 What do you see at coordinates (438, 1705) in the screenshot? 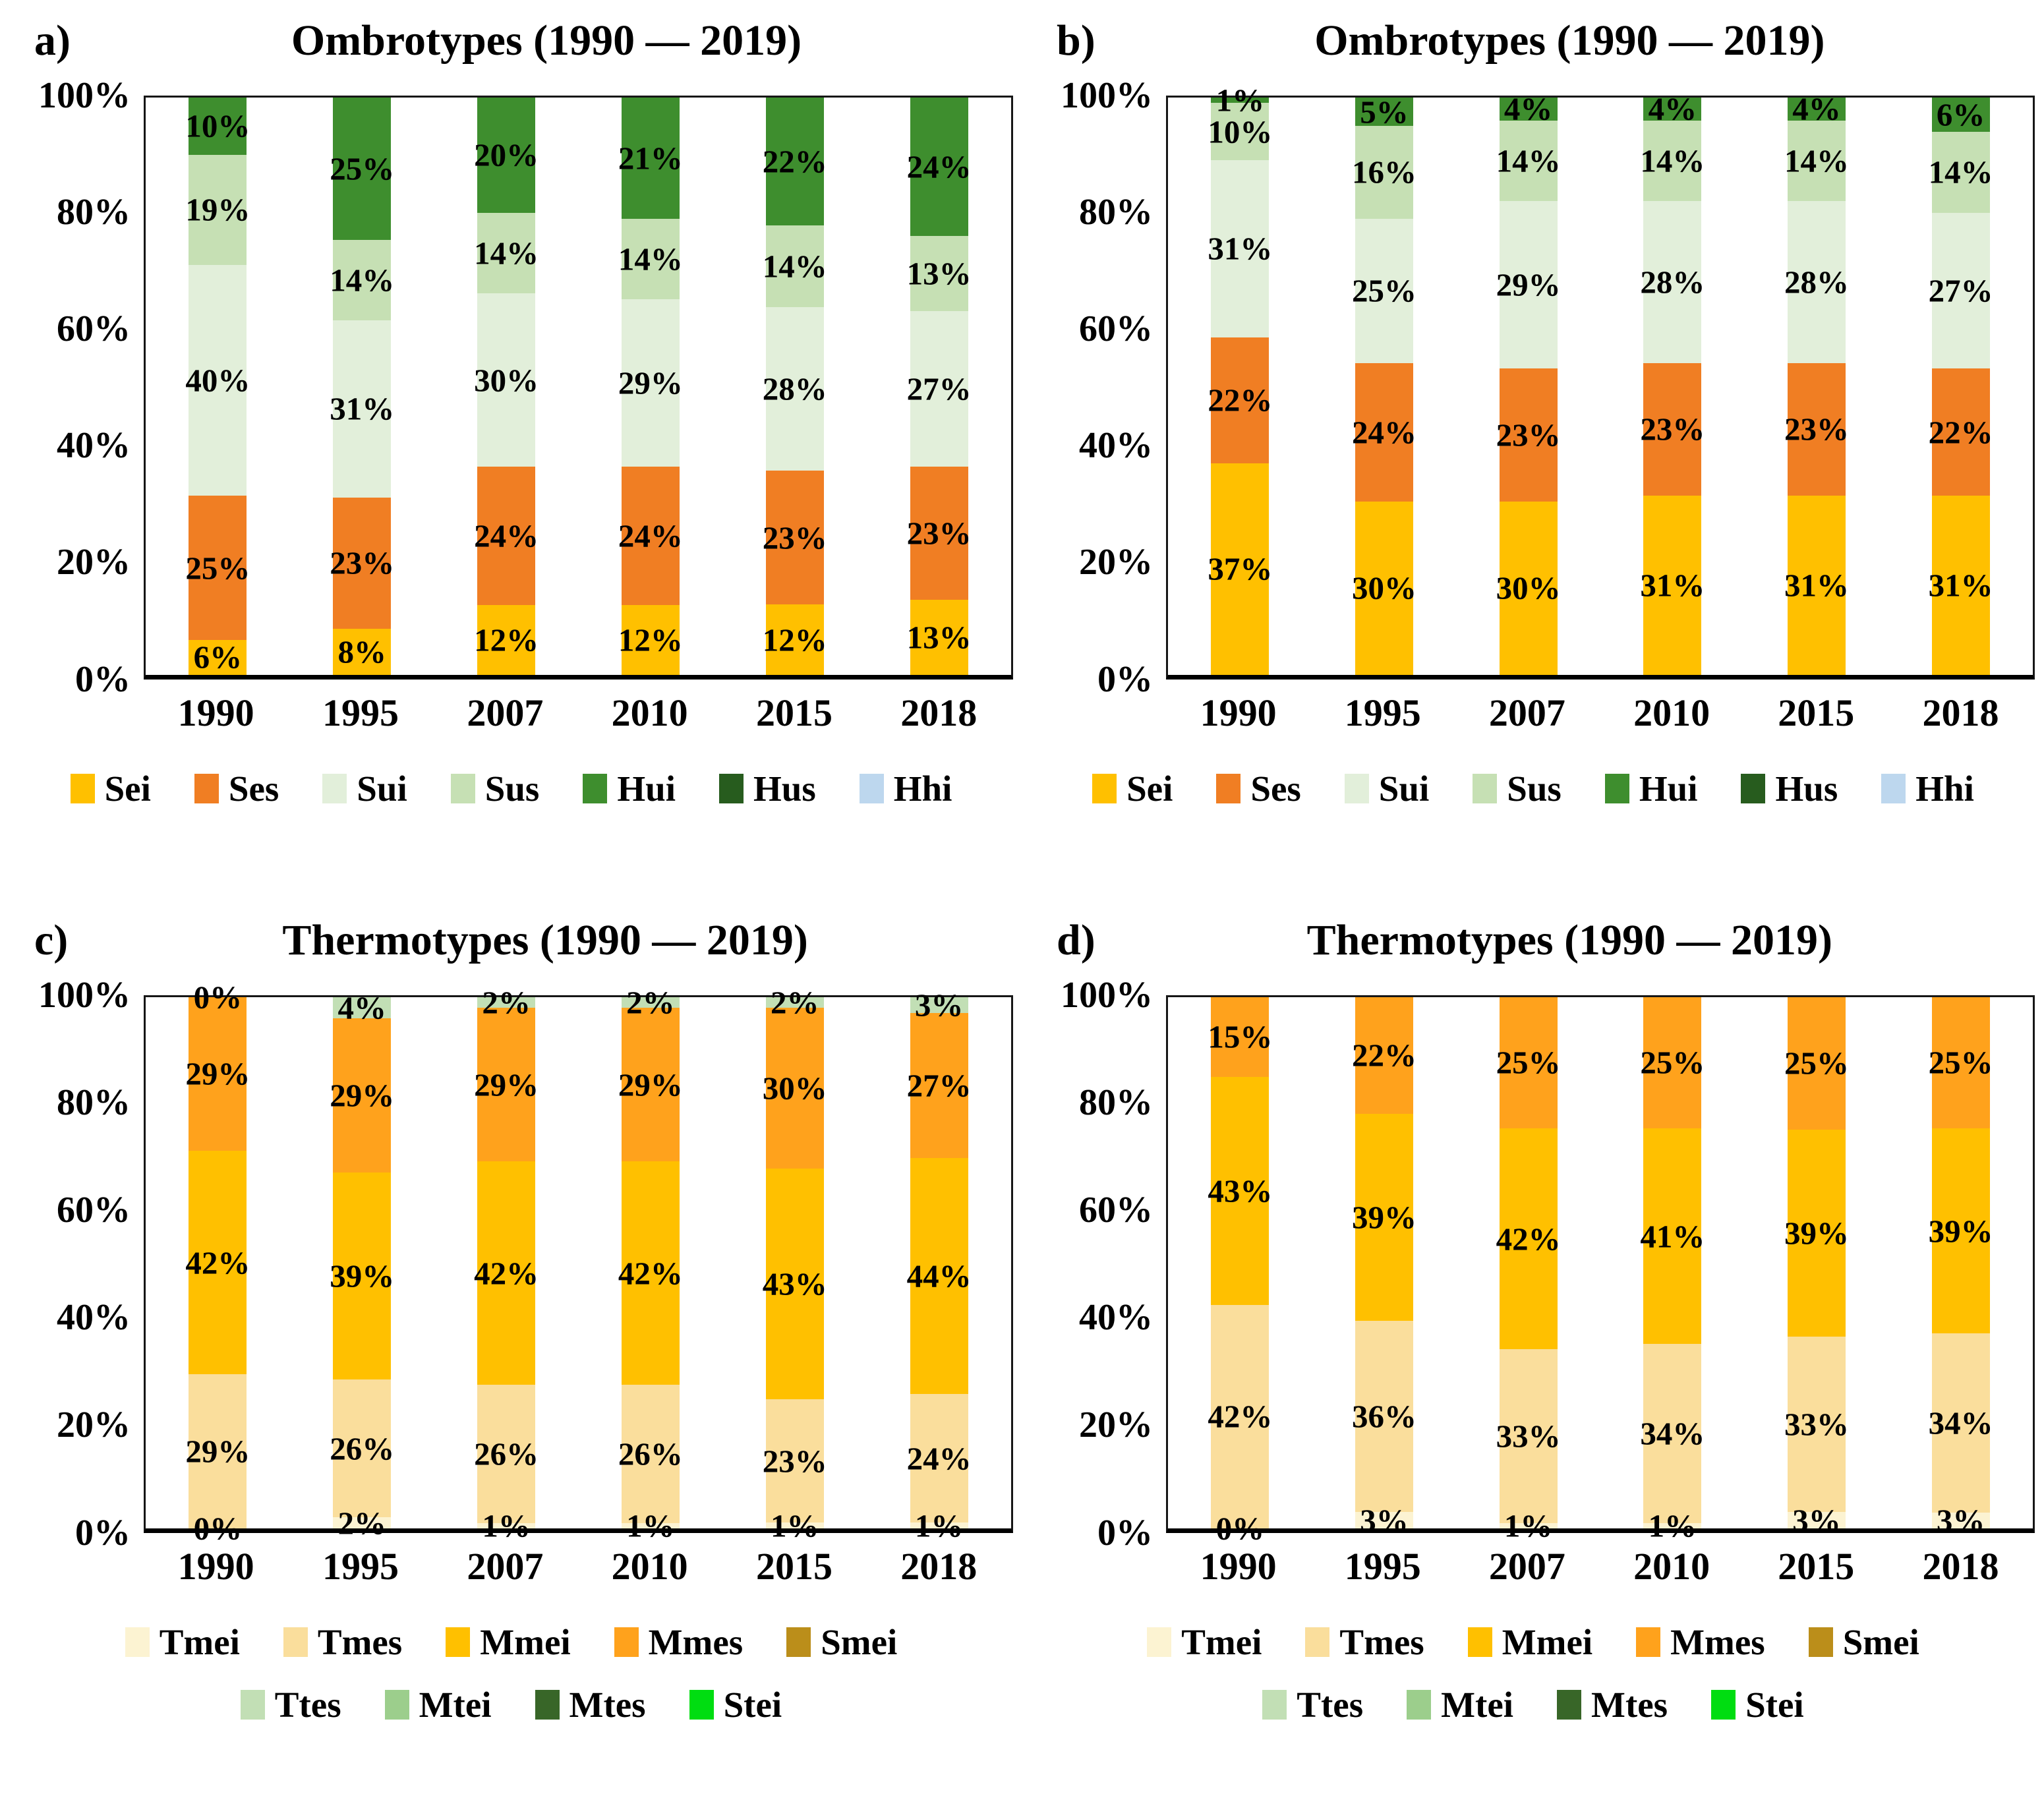
I see `legend-item-Mtei: Mtei` at bounding box center [438, 1705].